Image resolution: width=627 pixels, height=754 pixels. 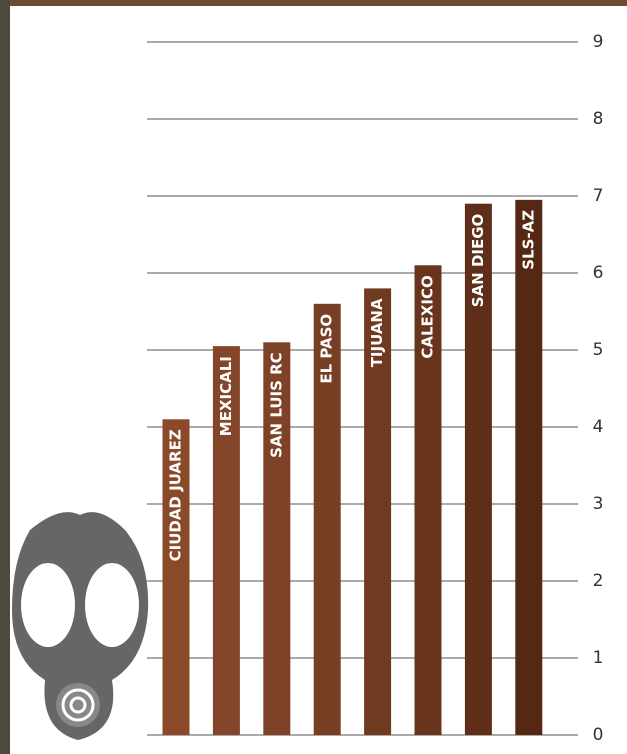 I want to click on photo-edge-left, so click(x=5, y=377).